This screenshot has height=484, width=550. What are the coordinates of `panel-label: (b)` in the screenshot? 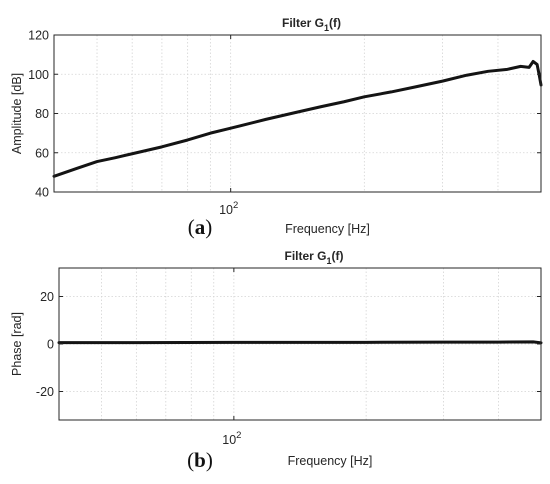 It's located at (200, 460).